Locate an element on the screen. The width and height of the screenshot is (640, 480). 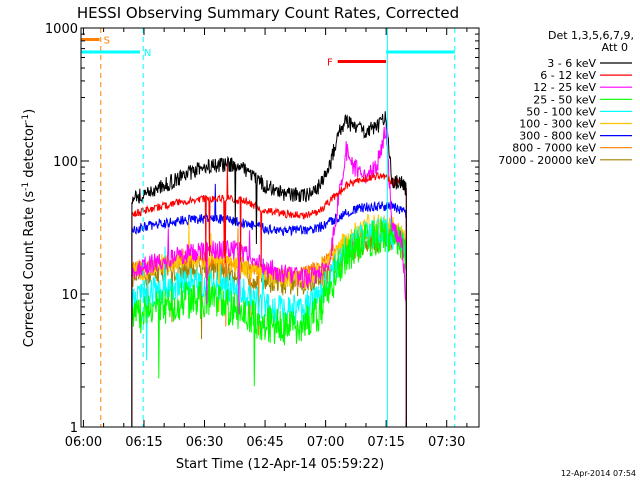
x-tick-label: 06:15 is located at coordinates (143, 442).